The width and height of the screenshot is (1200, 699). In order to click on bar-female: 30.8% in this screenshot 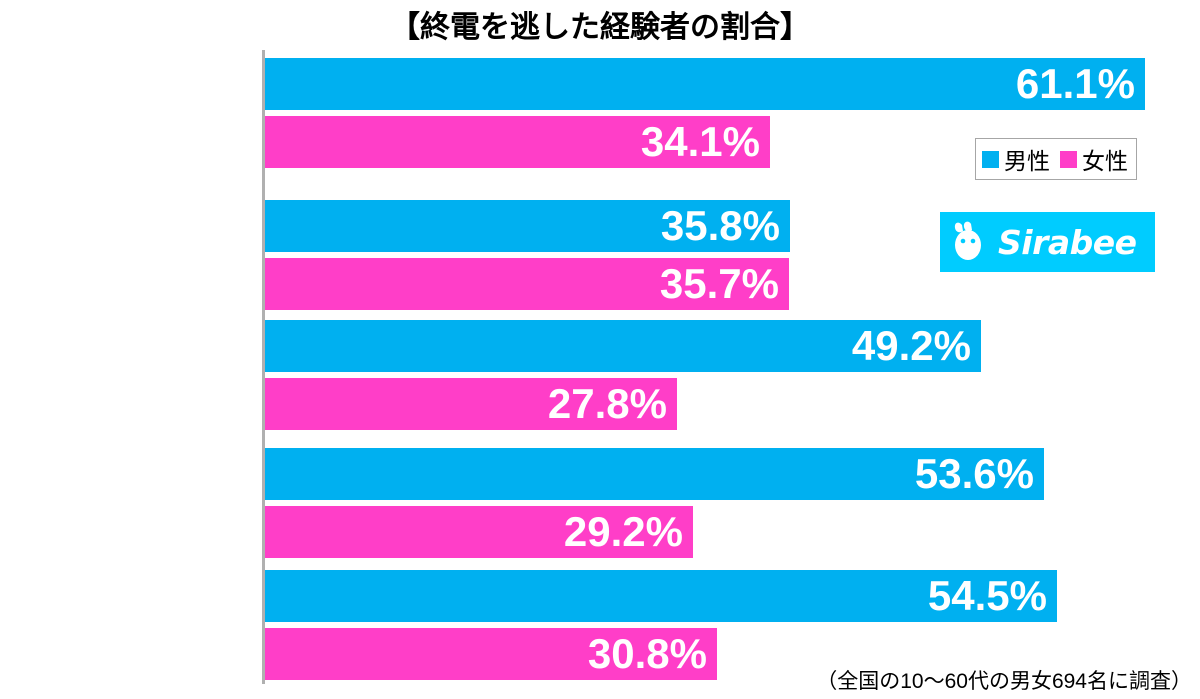, I will do `click(491, 654)`.